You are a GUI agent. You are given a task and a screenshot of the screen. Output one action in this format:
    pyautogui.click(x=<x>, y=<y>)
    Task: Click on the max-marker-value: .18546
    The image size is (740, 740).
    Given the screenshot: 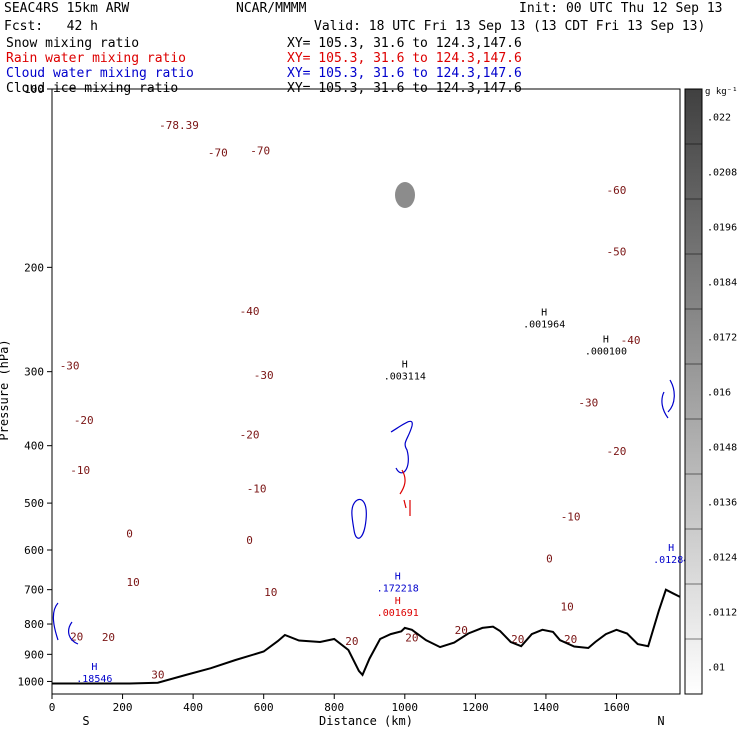 What is the action you would take?
    pyautogui.click(x=94, y=679)
    